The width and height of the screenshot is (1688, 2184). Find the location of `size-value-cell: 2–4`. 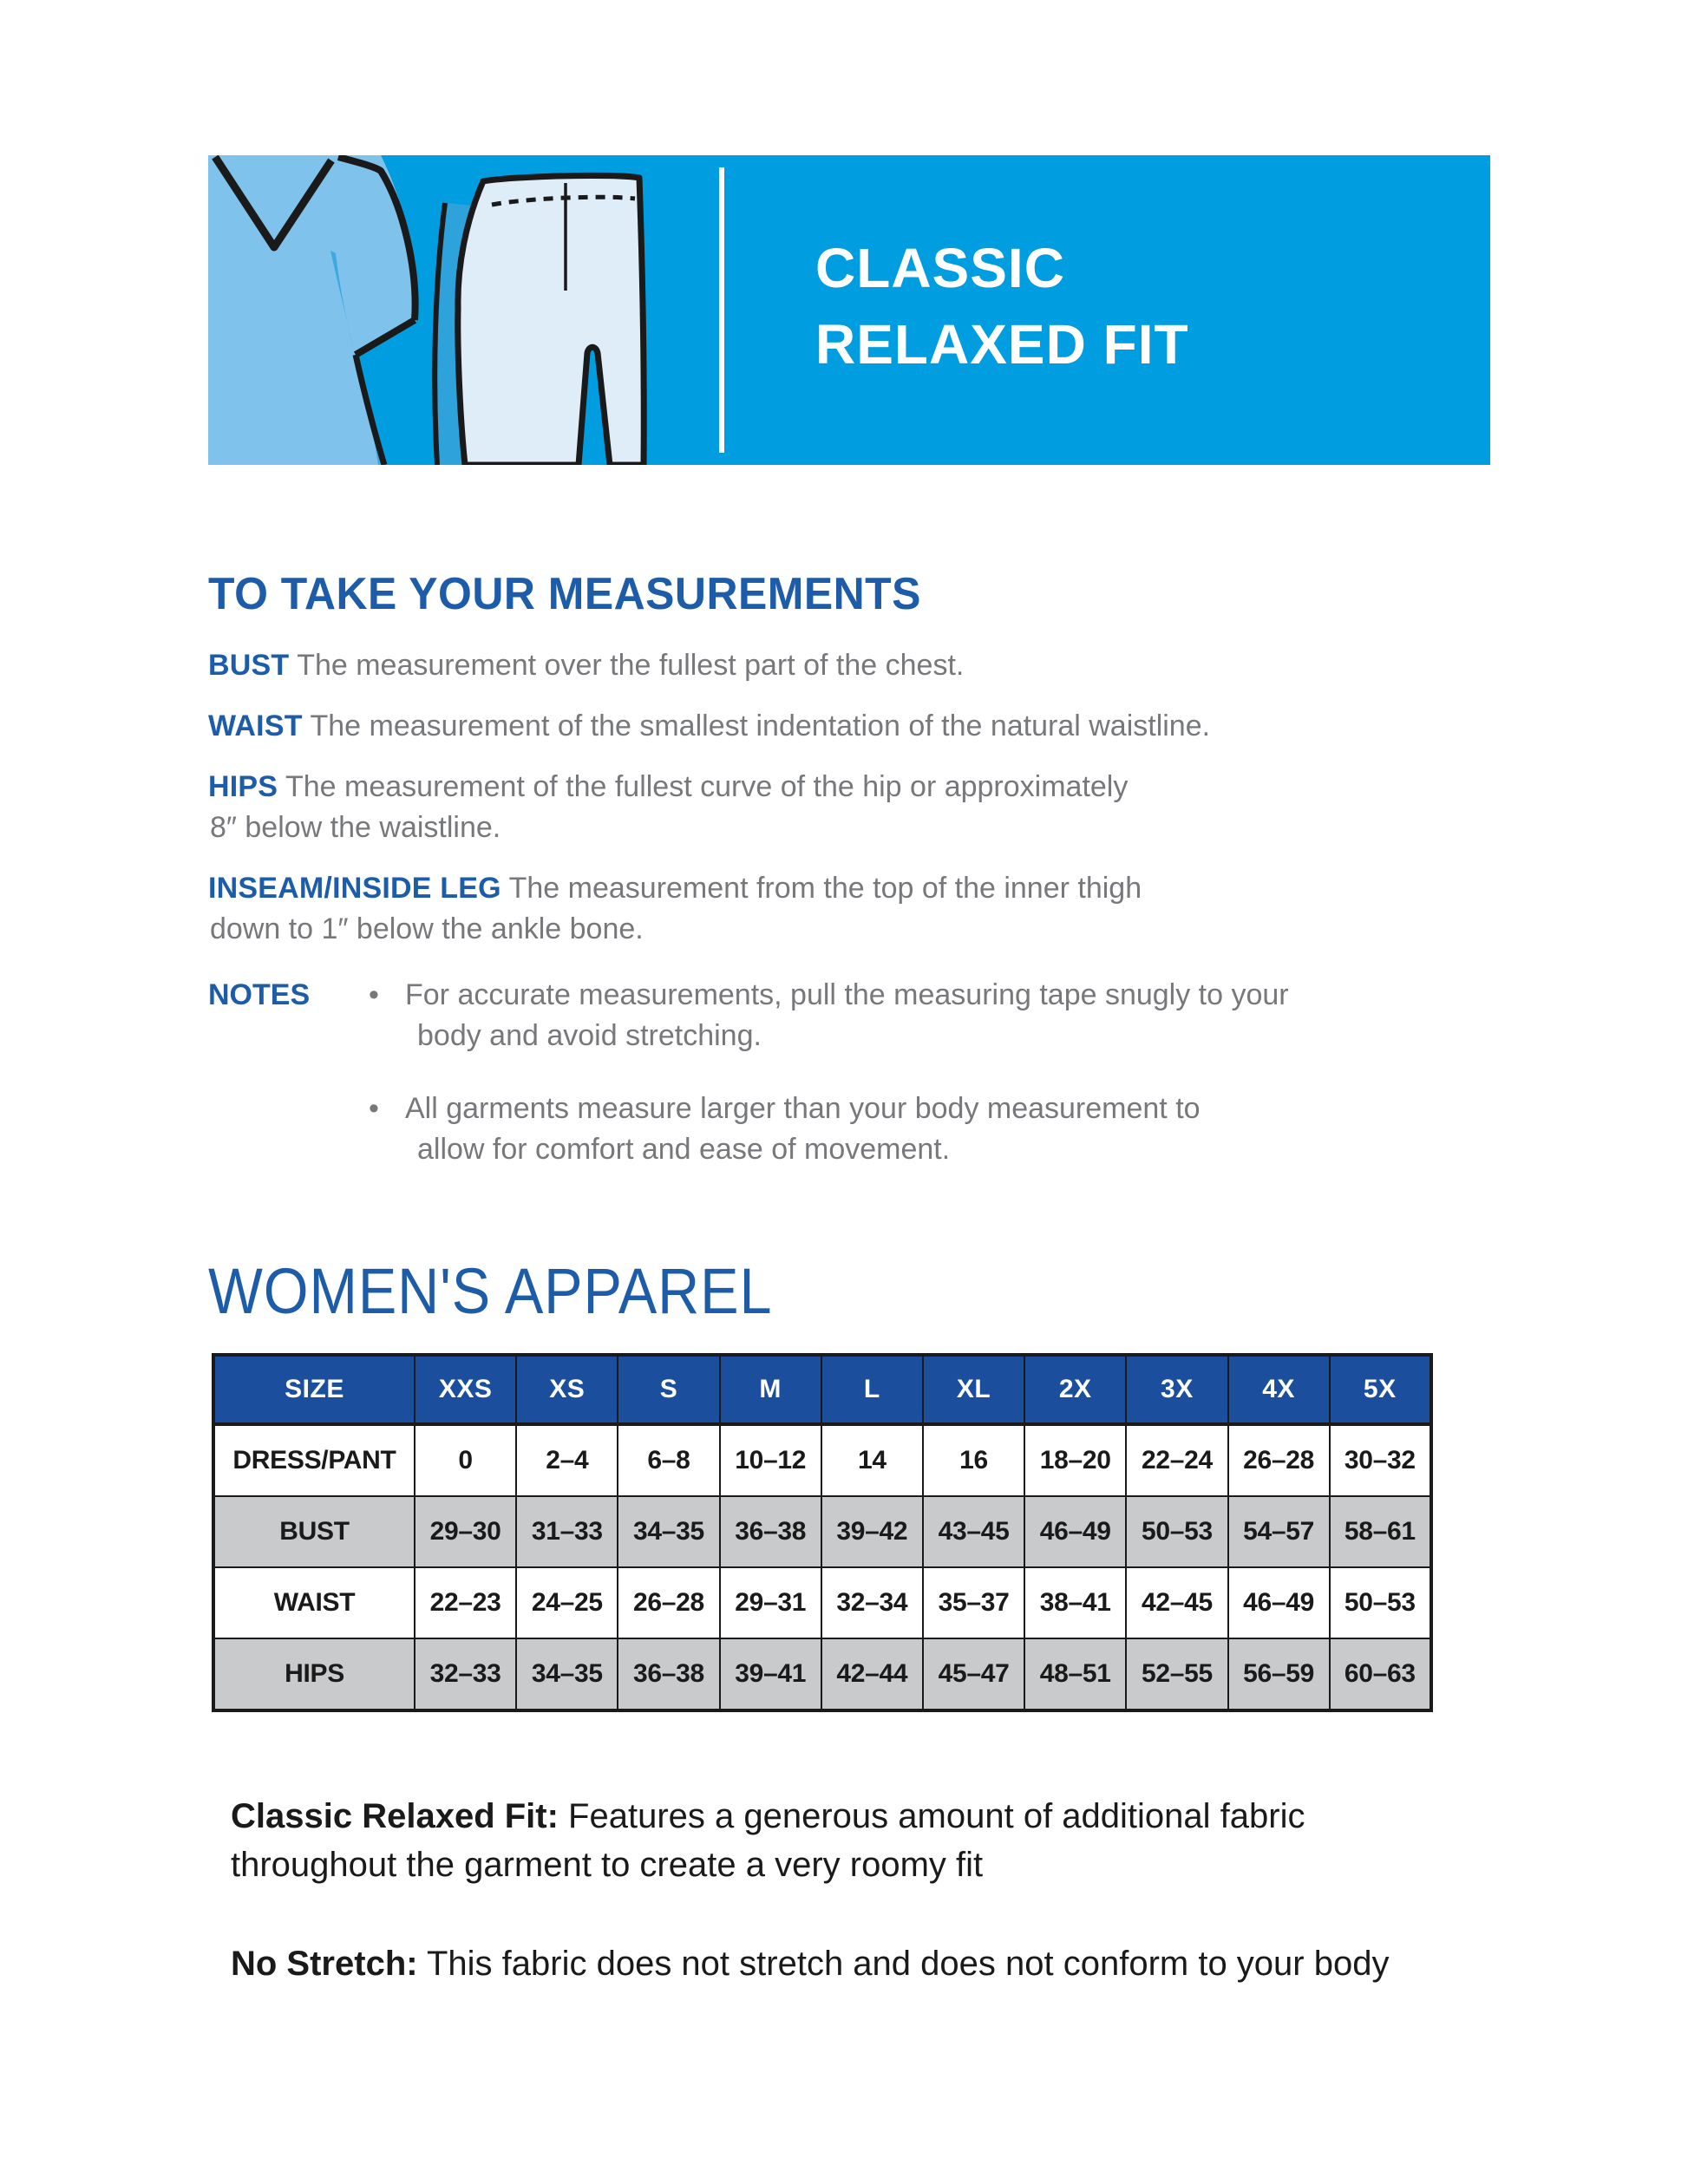

size-value-cell: 2–4 is located at coordinates (567, 1460).